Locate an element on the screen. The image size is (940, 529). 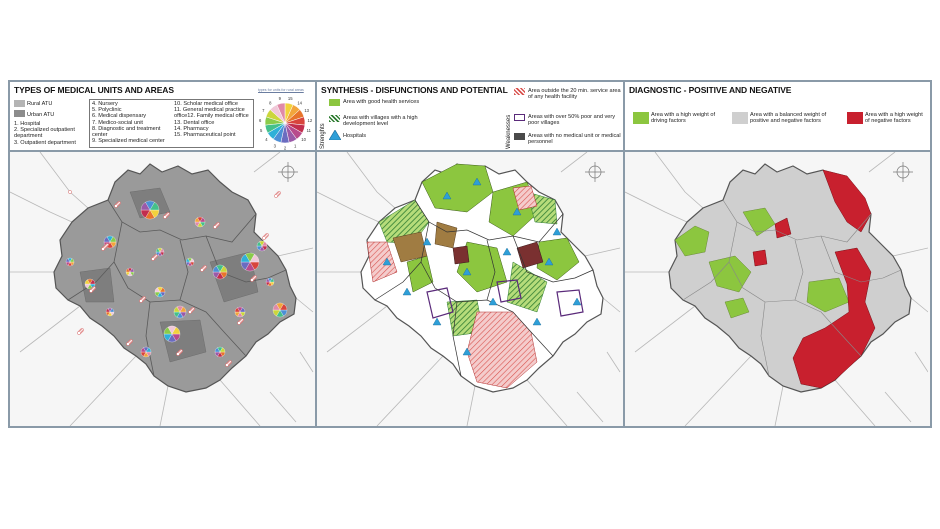
swatch-no-medical-unit is located at coordinates (519, 136).